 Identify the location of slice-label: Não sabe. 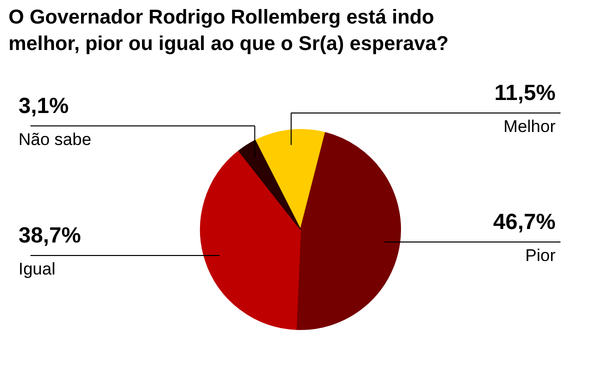
(55, 139).